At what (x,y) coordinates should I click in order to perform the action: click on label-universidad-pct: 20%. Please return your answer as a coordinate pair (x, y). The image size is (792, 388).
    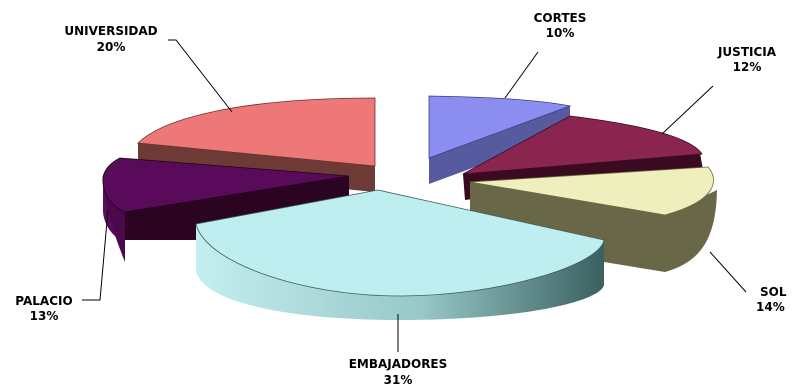
    Looking at the image, I should click on (111, 47).